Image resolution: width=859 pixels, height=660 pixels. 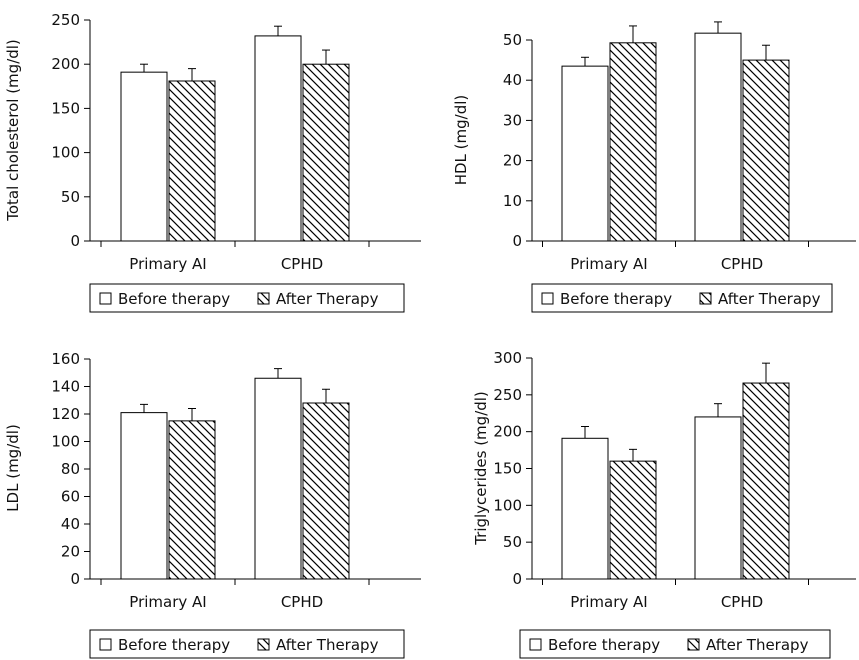 What do you see at coordinates (65, 359) in the screenshot?
I see `y-tick-label: 160` at bounding box center [65, 359].